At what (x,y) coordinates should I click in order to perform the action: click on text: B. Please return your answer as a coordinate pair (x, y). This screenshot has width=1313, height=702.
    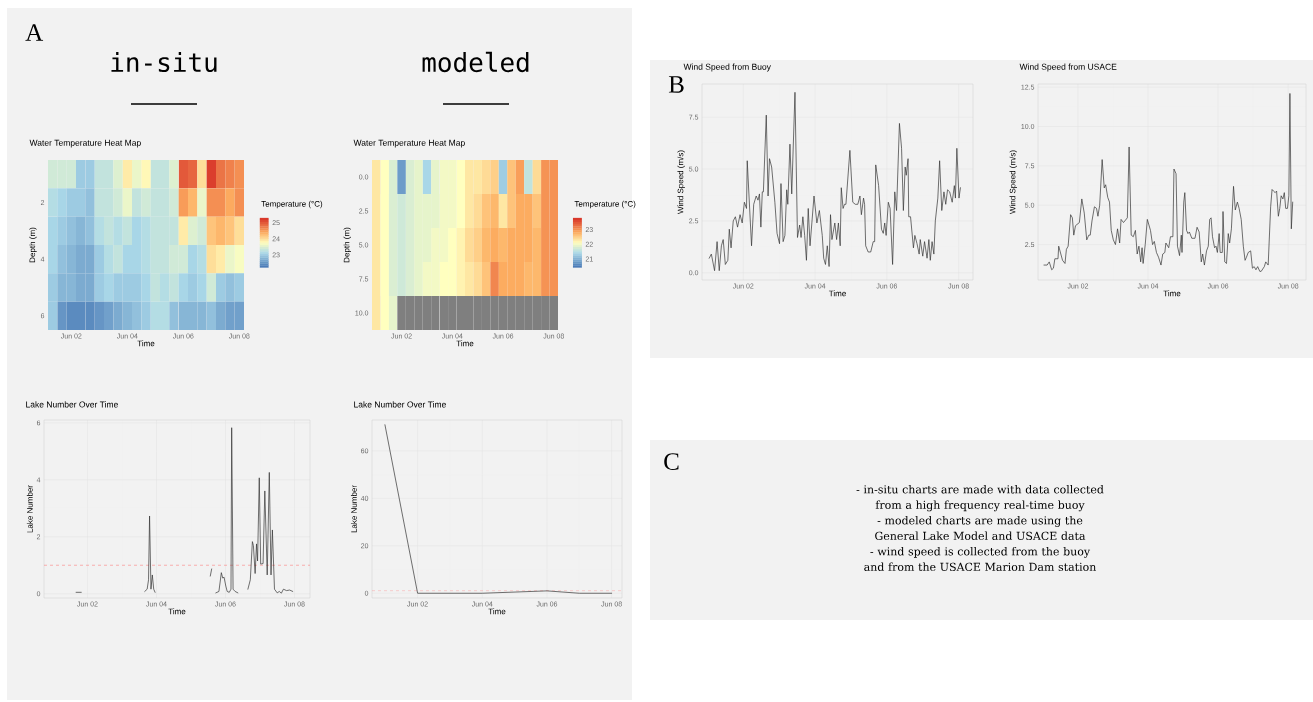
    Looking at the image, I should click on (676, 84).